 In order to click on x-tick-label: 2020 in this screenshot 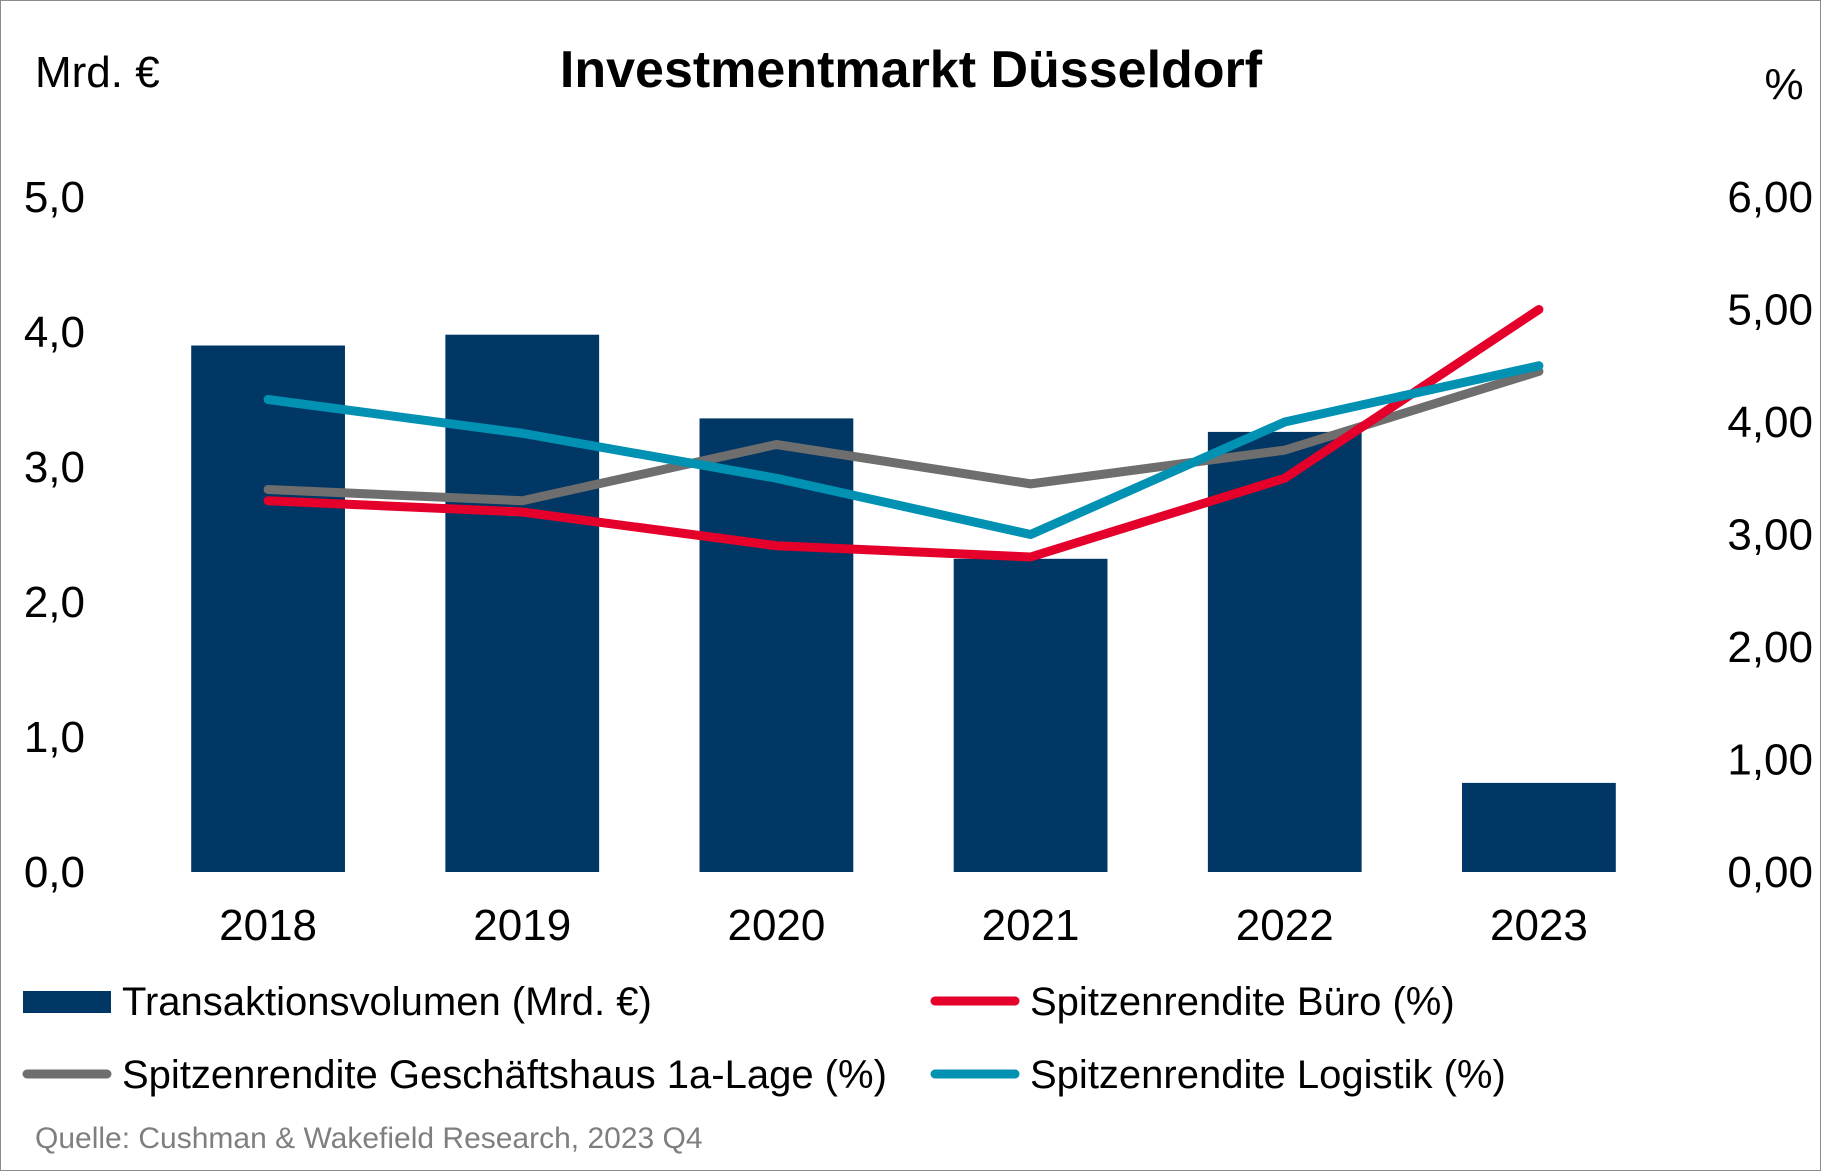, I will do `click(776, 925)`.